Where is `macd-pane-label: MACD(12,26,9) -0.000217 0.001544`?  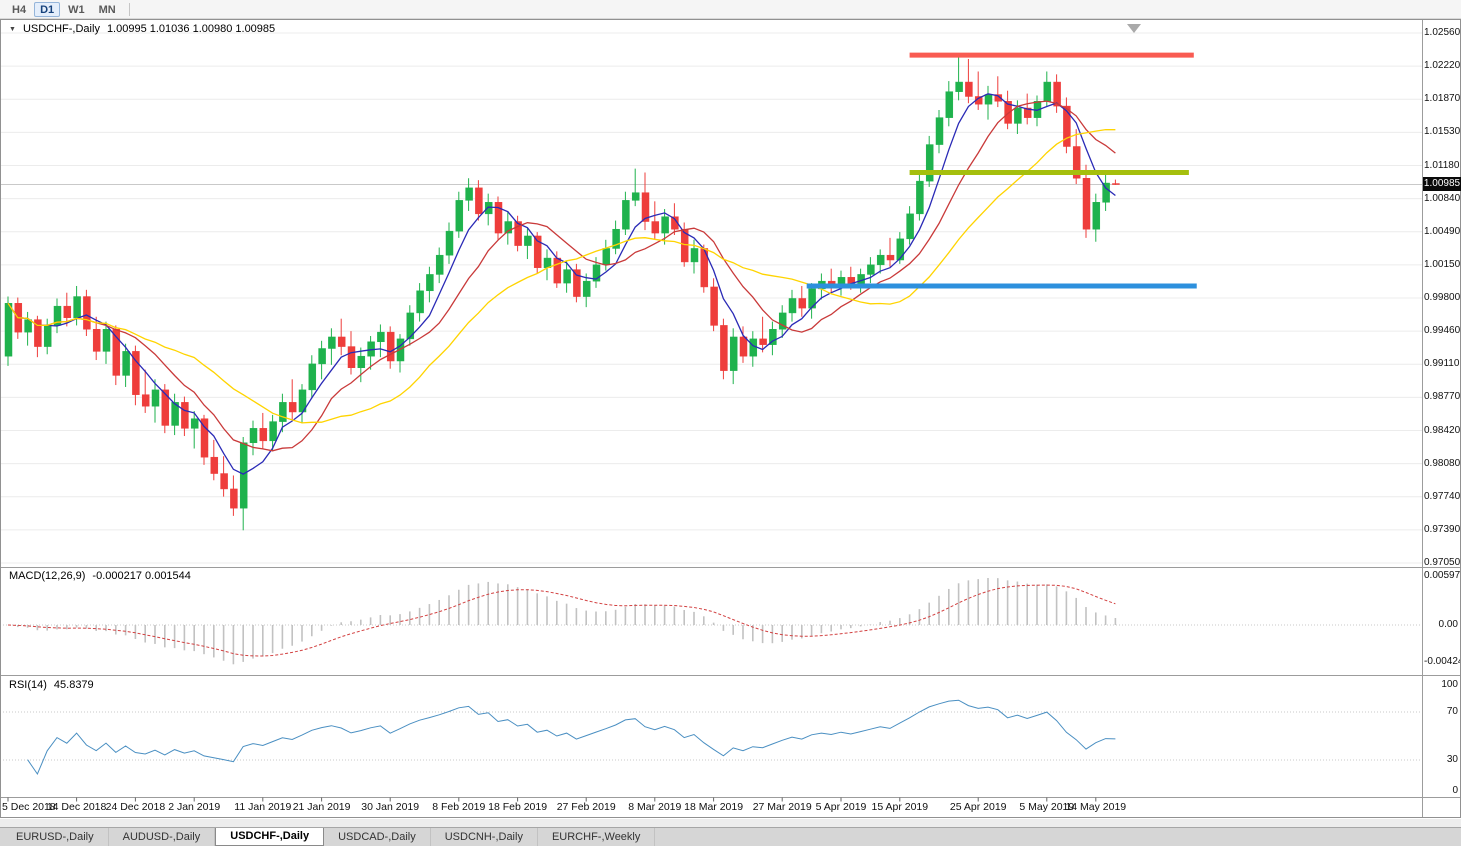 macd-pane-label: MACD(12,26,9) -0.000217 0.001544 is located at coordinates (100, 576).